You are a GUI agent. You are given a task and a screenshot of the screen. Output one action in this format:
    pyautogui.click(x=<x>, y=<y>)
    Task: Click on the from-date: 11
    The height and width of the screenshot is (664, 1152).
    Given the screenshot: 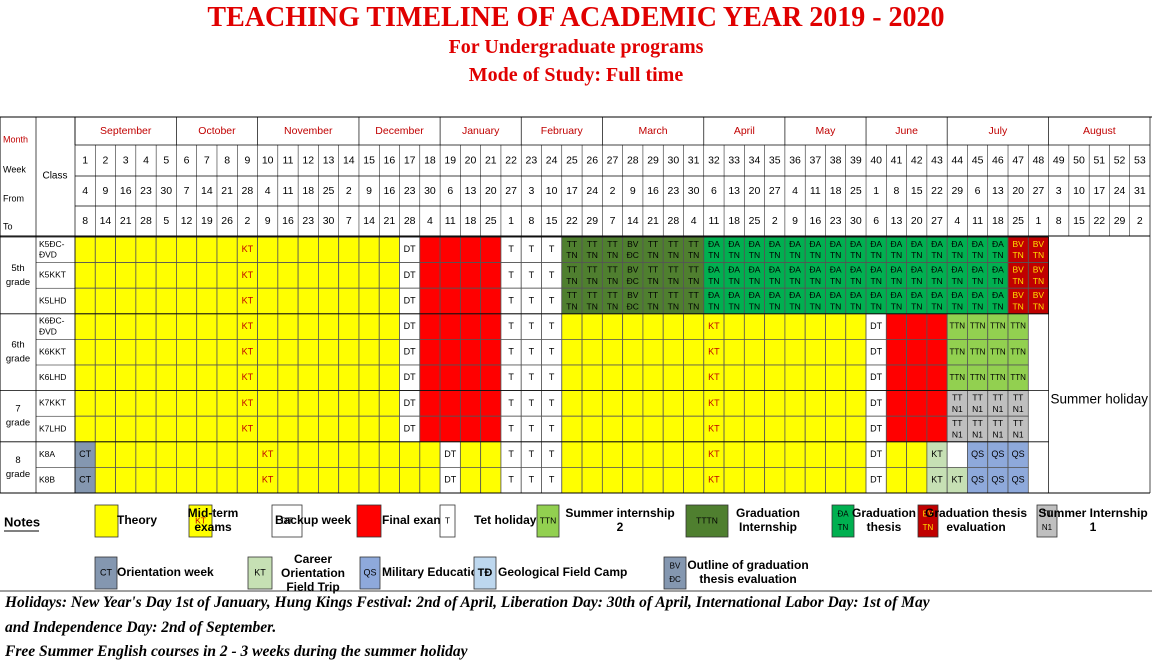 What is the action you would take?
    pyautogui.click(x=288, y=191)
    